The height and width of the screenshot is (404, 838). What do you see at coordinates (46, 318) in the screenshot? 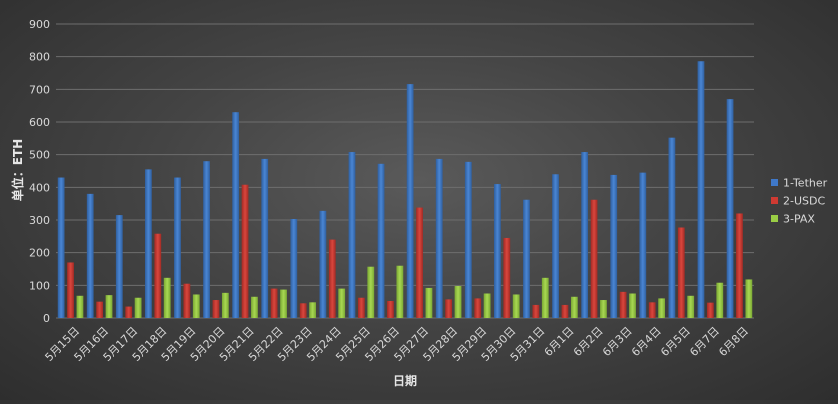
I see `y-tick-label: 0` at bounding box center [46, 318].